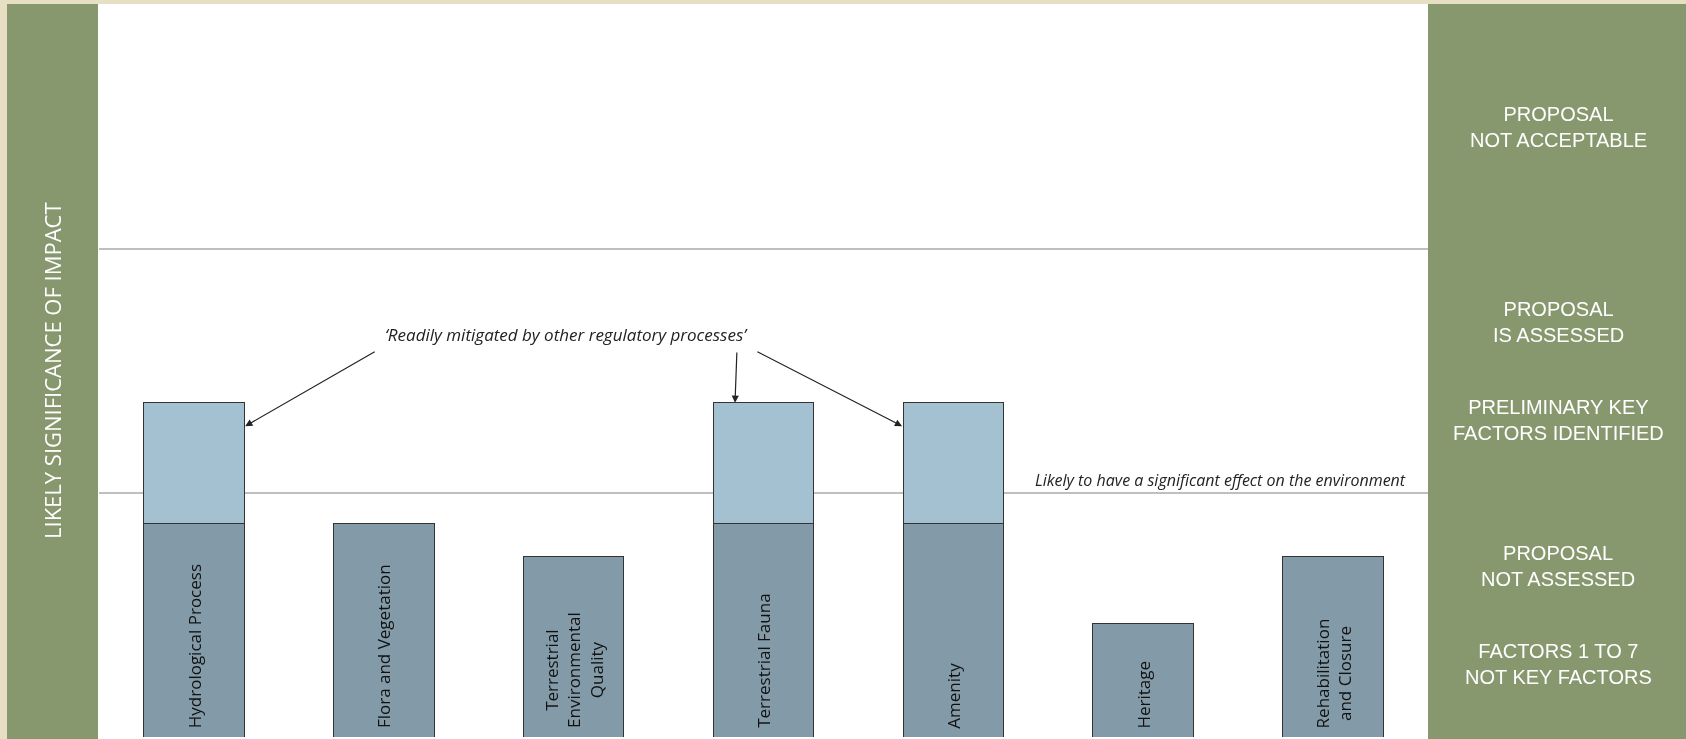 This screenshot has height=739, width=1686. Describe the element at coordinates (194, 646) in the screenshot. I see `x-tick-label: Hydrological Process` at that location.